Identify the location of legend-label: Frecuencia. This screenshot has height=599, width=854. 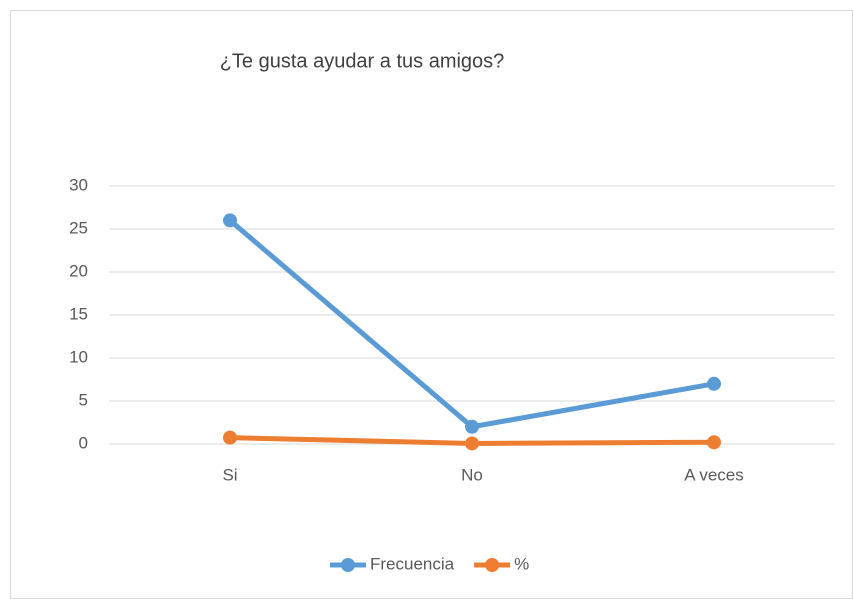
(412, 563).